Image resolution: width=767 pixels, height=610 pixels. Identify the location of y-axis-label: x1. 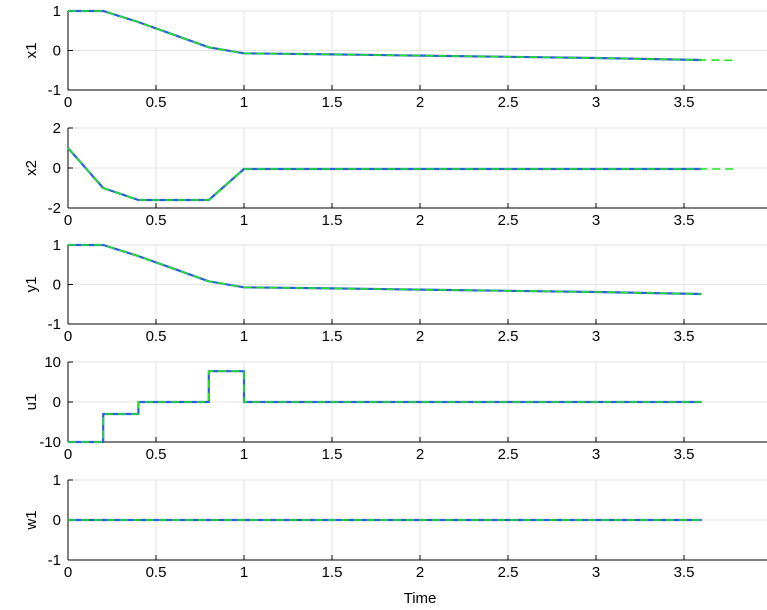
(31, 51).